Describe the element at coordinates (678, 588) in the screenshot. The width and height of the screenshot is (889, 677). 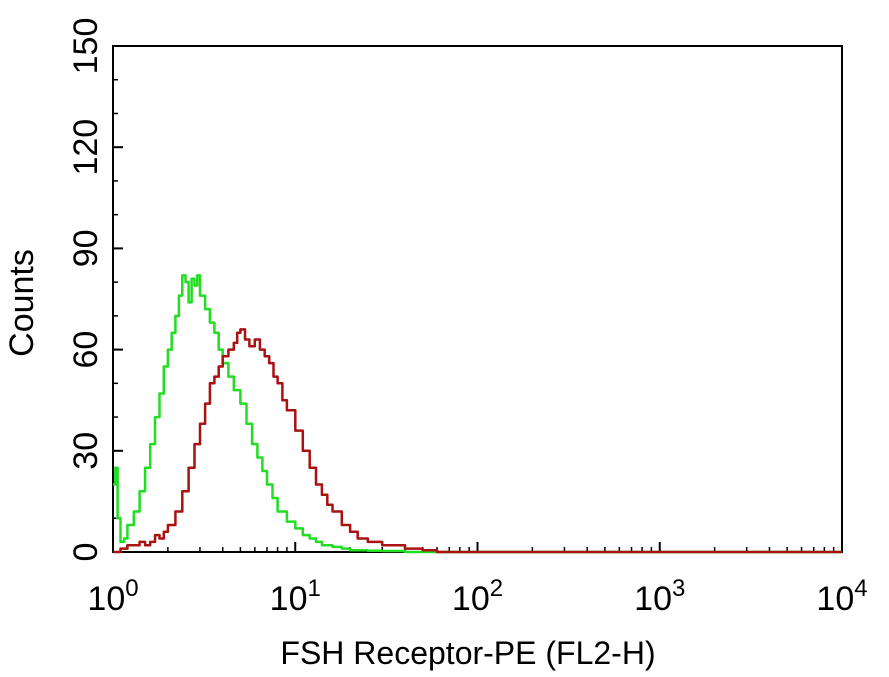
I see `x-tick-exponent: 3` at that location.